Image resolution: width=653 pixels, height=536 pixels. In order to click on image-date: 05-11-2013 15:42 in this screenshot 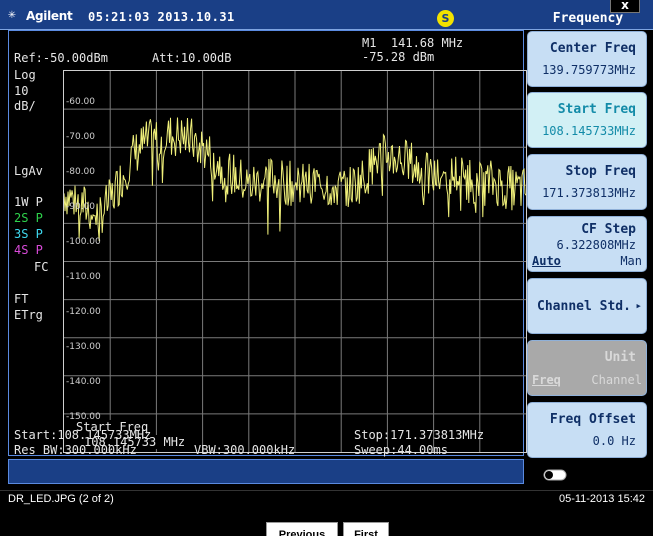, I will do `click(601, 499)`.